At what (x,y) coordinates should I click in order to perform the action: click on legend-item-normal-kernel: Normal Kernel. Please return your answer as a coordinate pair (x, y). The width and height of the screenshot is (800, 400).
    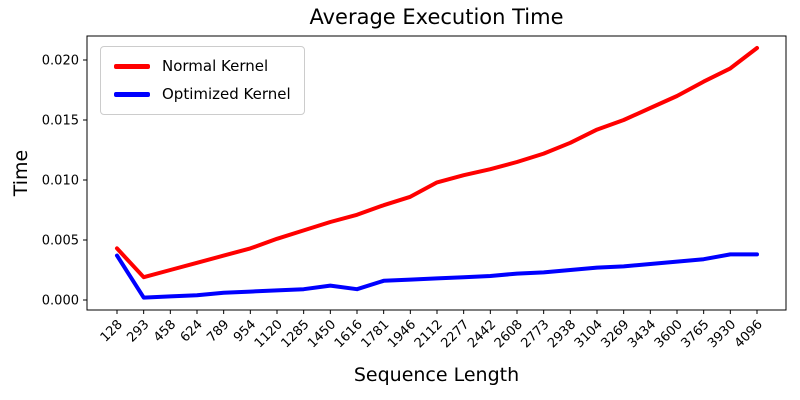
    Looking at the image, I should click on (202, 66).